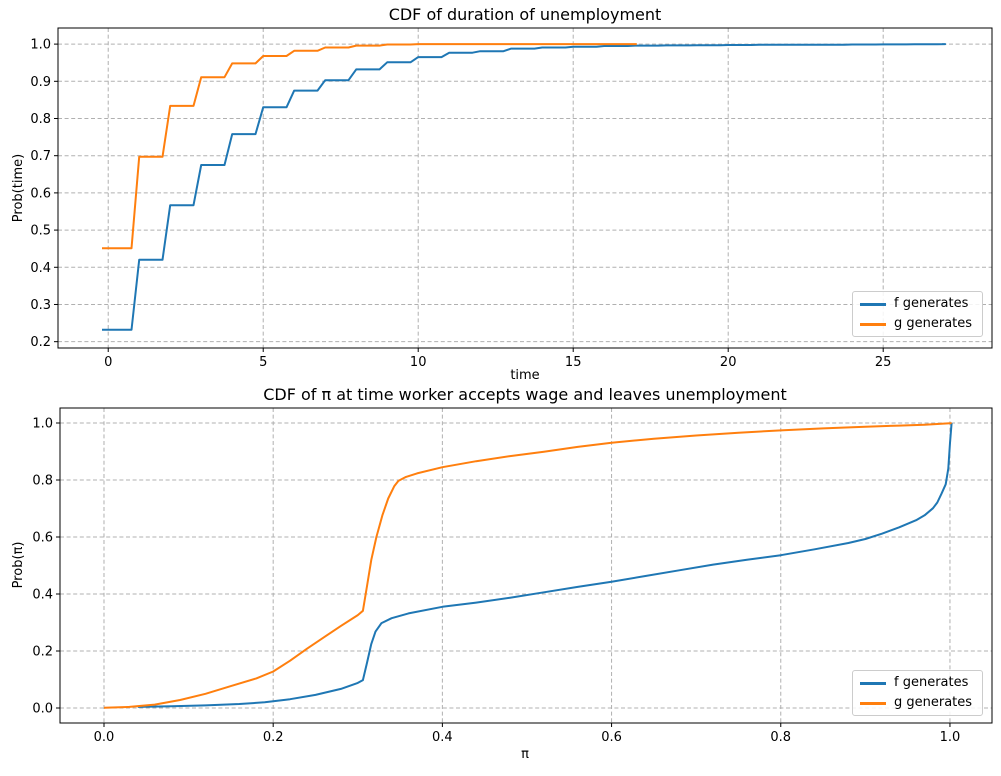 The height and width of the screenshot is (776, 1001). I want to click on top-y-tick-label: 0.5, so click(40, 231).